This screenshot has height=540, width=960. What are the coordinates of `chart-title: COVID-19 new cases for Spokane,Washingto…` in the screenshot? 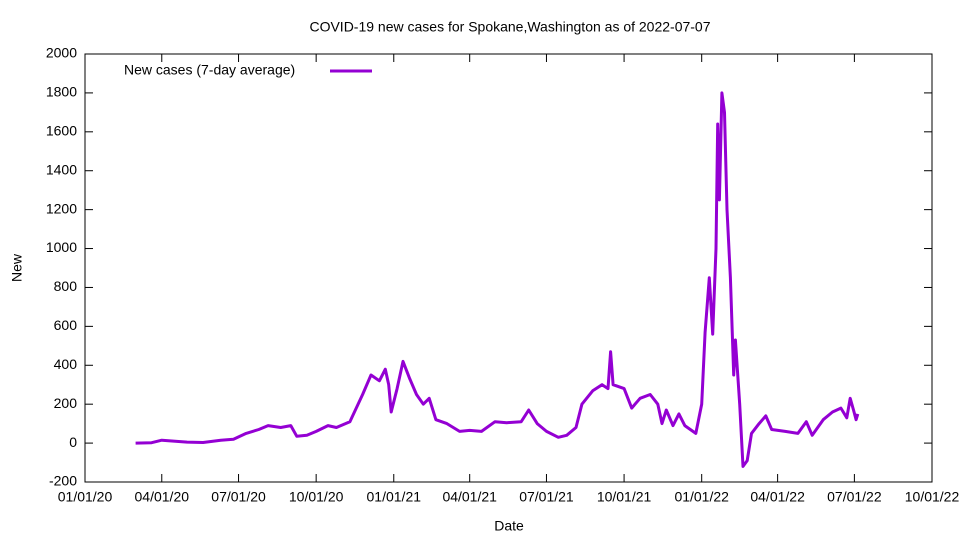 It's located at (509, 27).